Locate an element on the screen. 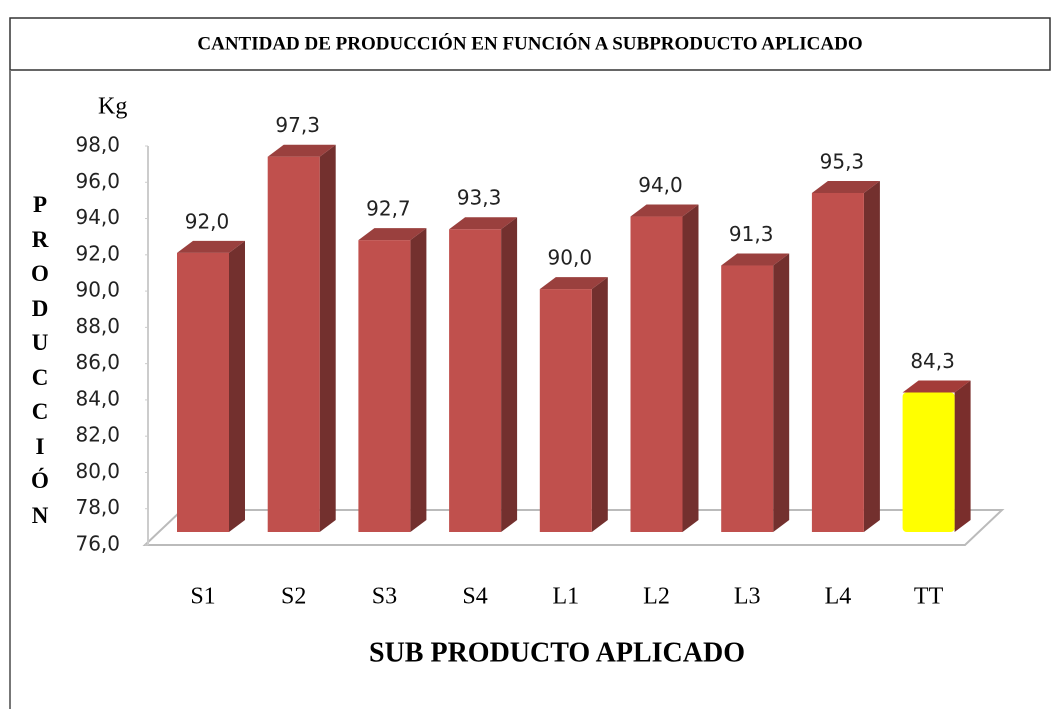 The image size is (1054, 709). value-label: 84,3 is located at coordinates (932, 361).